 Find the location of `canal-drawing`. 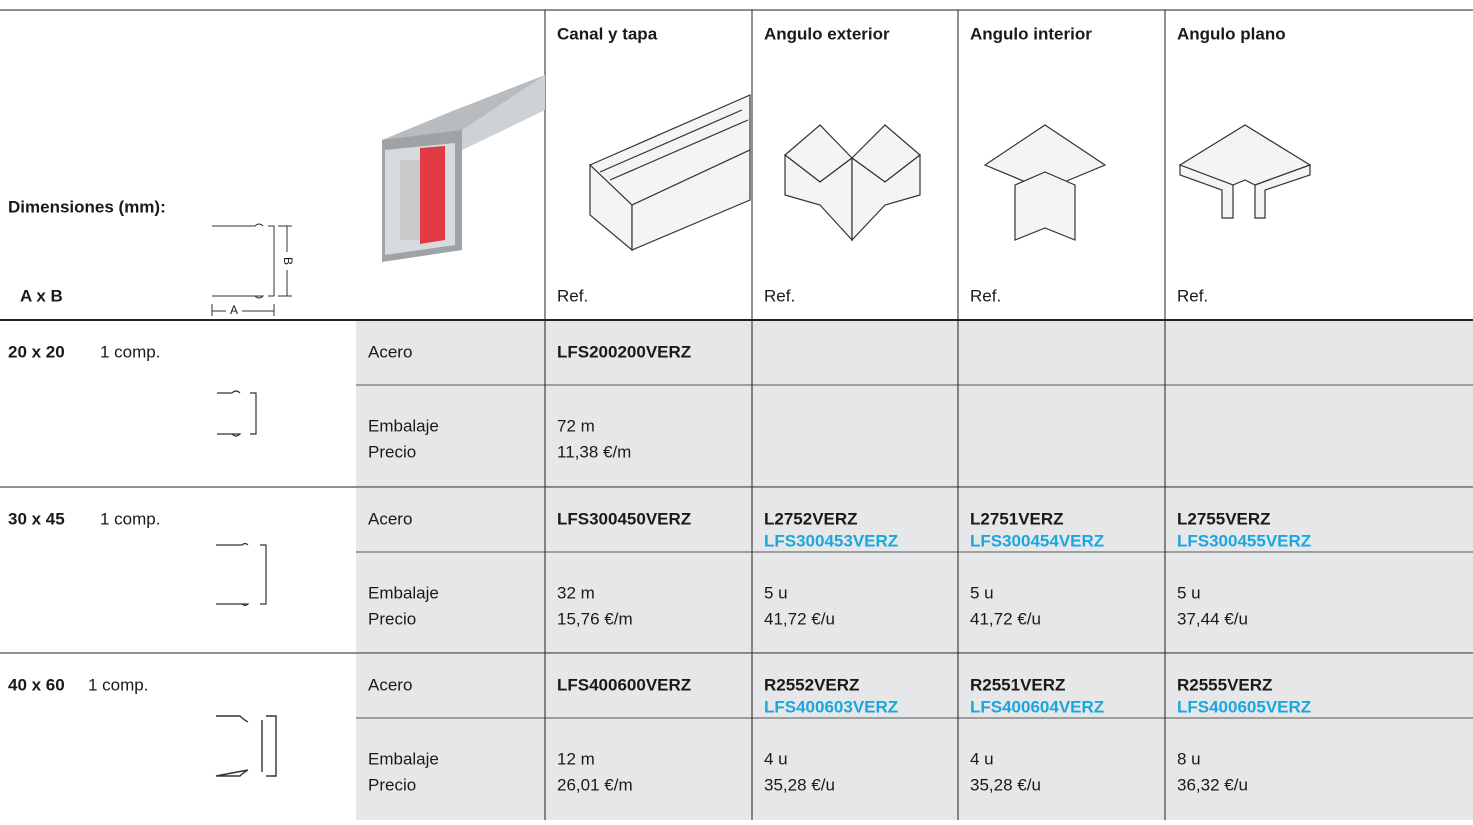

canal-drawing is located at coordinates (669, 173).